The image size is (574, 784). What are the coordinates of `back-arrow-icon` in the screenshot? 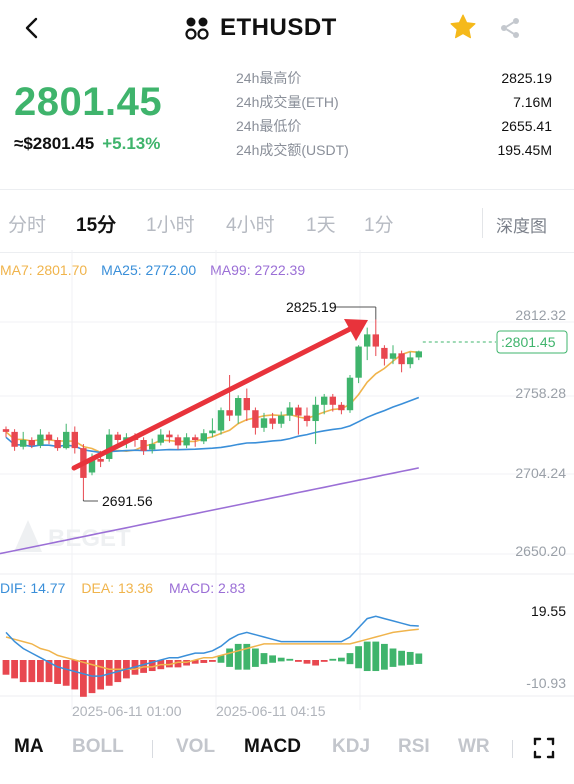 It's located at (32, 28).